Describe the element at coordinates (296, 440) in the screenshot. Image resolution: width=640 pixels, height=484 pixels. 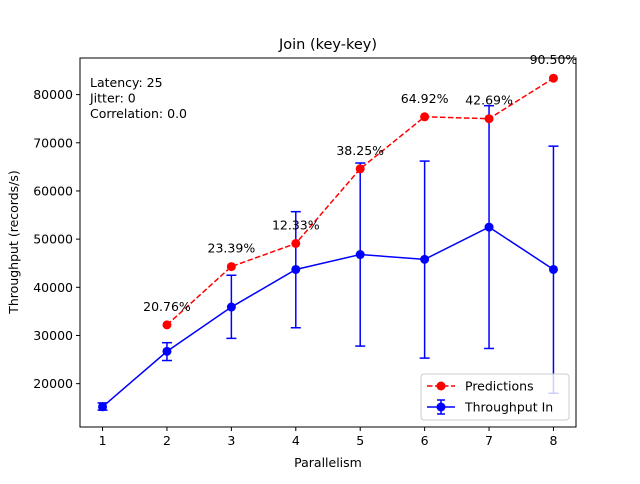
I see `x-tick-label: 4` at that location.